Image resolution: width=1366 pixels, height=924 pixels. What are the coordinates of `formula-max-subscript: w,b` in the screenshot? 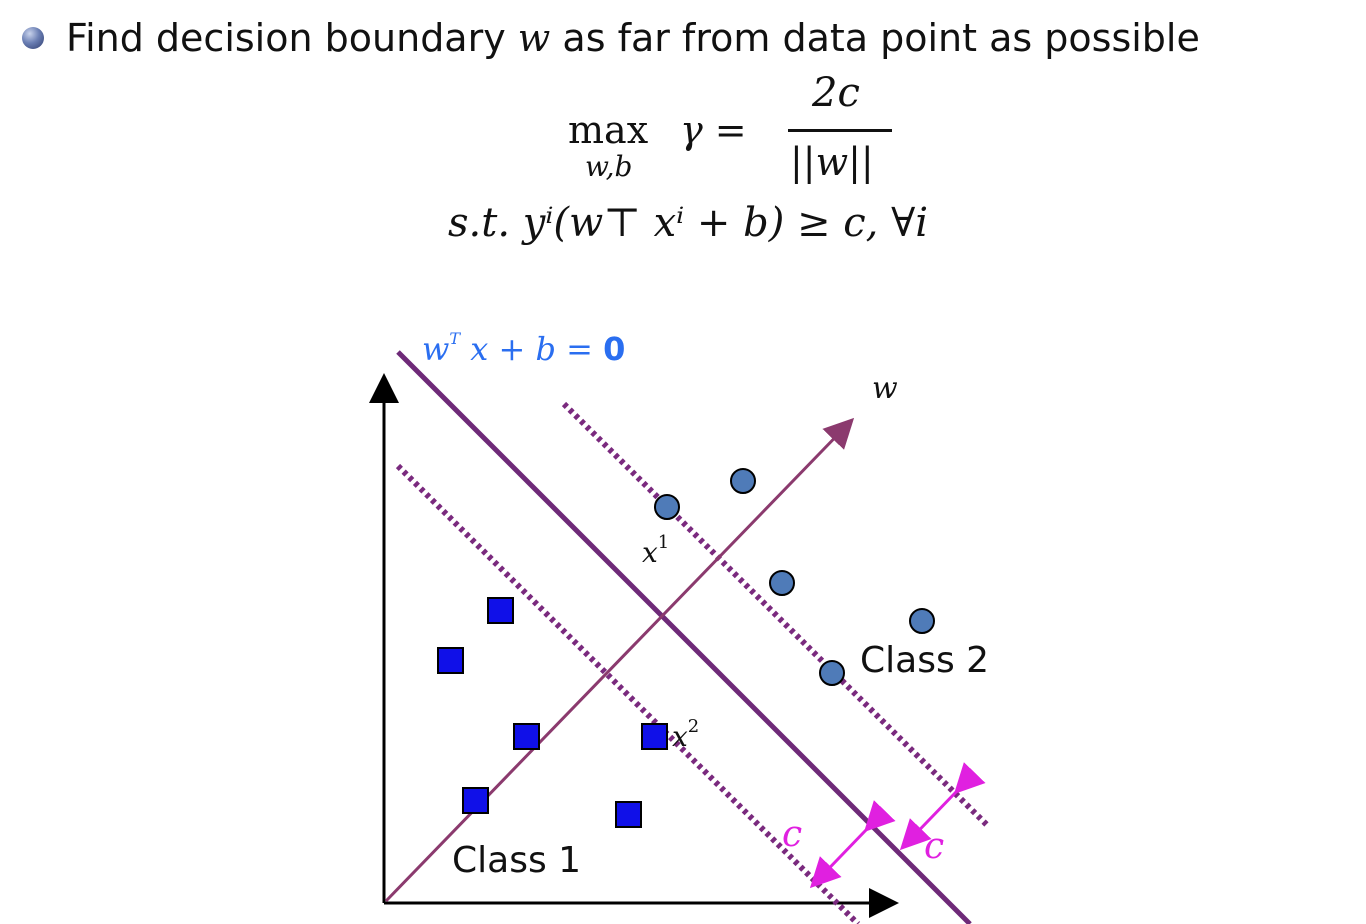 It's located at (609, 166).